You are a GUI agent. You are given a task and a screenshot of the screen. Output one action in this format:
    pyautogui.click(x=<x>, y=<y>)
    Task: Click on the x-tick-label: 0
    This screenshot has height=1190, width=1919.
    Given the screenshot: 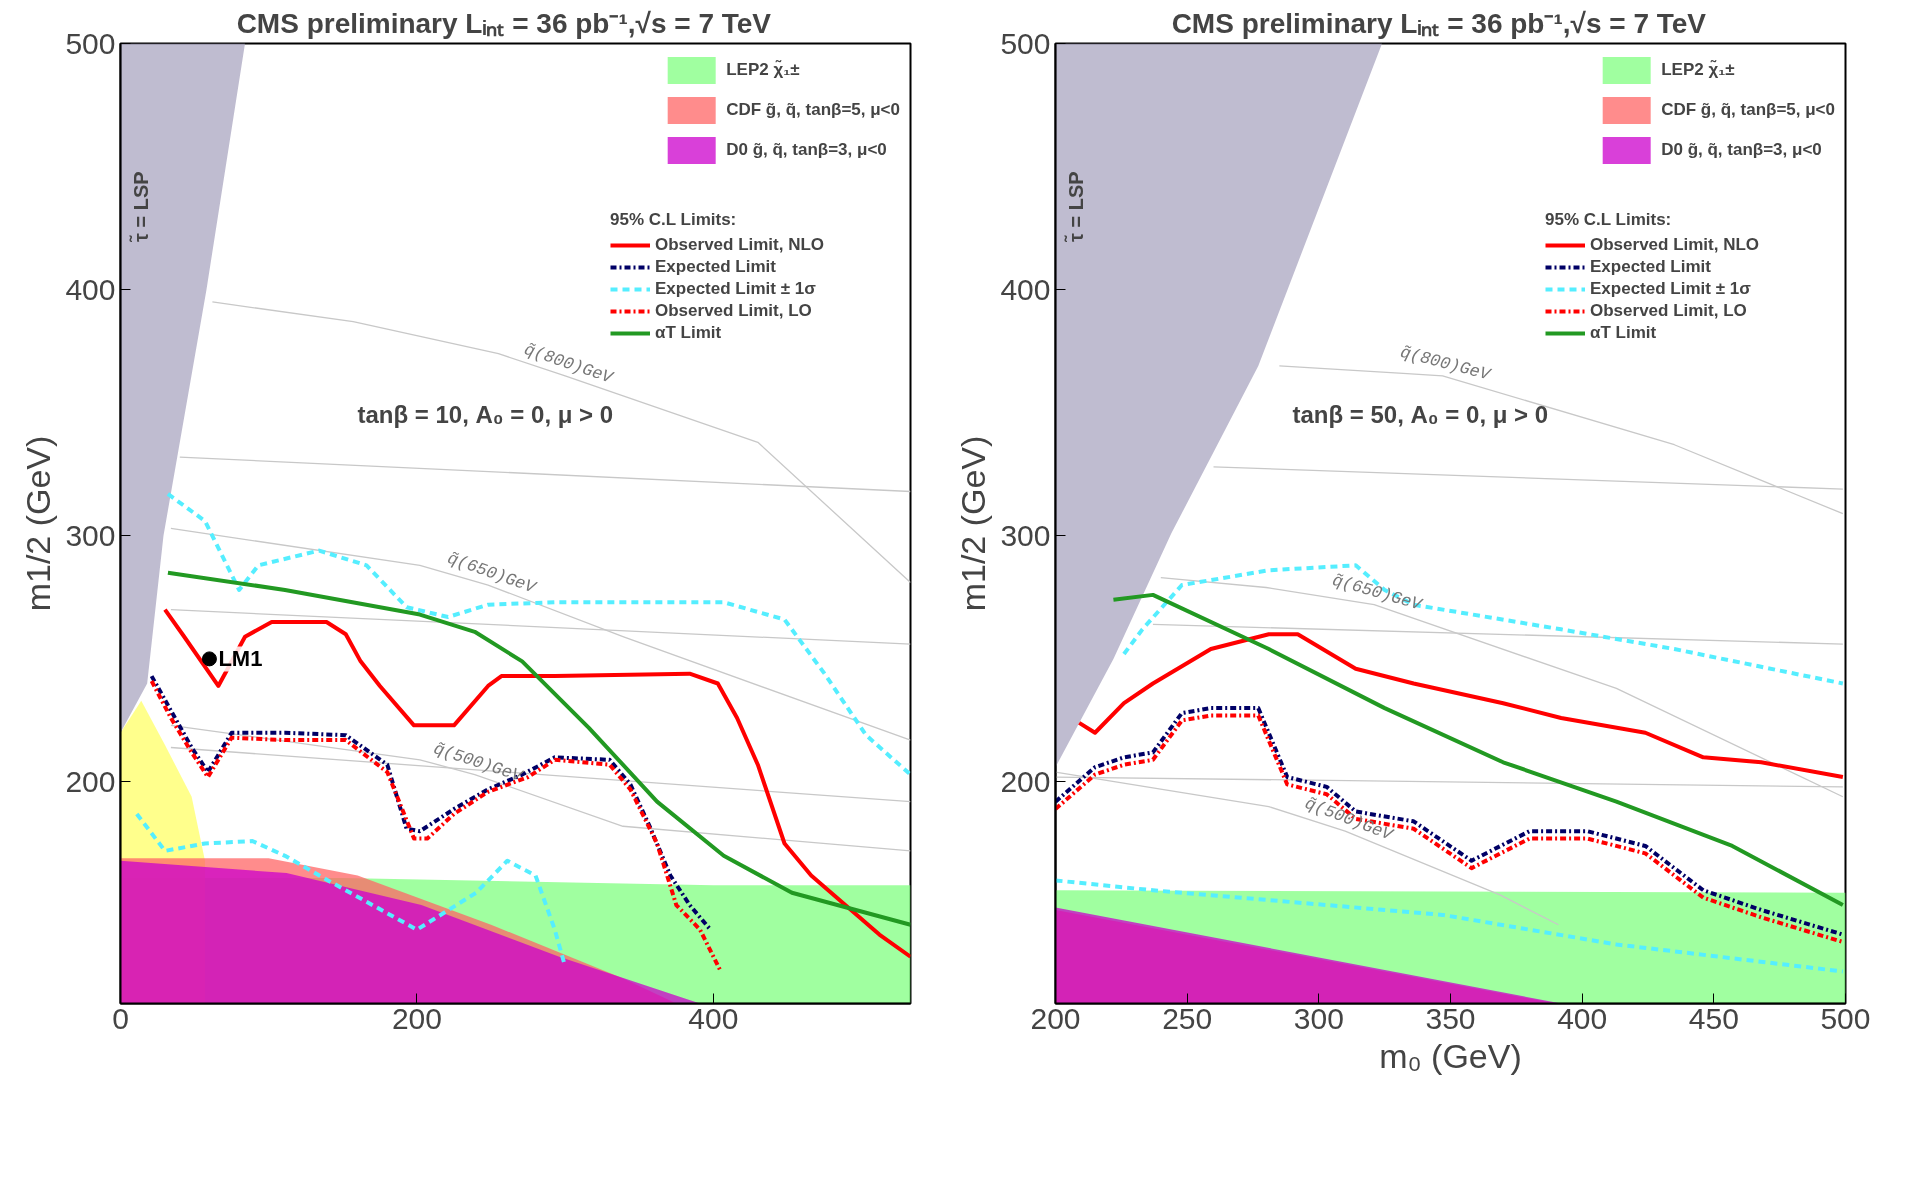 What is the action you would take?
    pyautogui.click(x=120, y=1018)
    